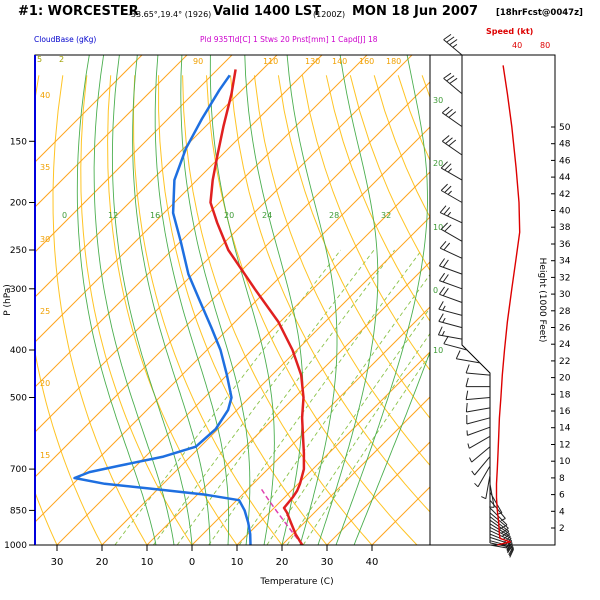 This screenshot has width=600, height=600. Describe the element at coordinates (18, 142) in the screenshot. I see `svg-text: 150` at that location.